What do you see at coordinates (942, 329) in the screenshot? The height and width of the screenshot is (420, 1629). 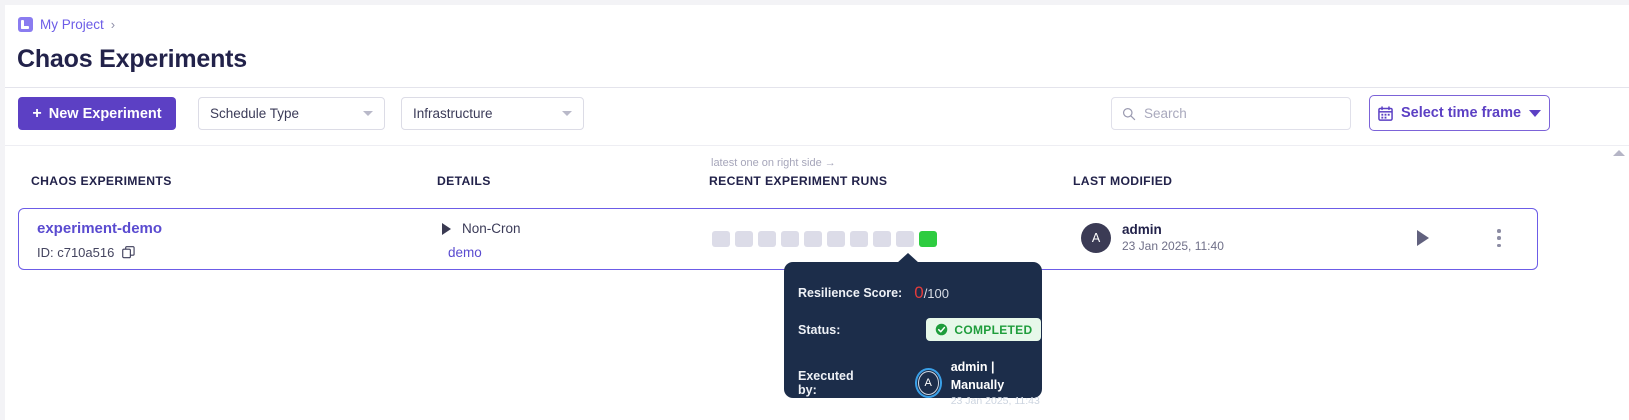 I see `check-circle-icon` at bounding box center [942, 329].